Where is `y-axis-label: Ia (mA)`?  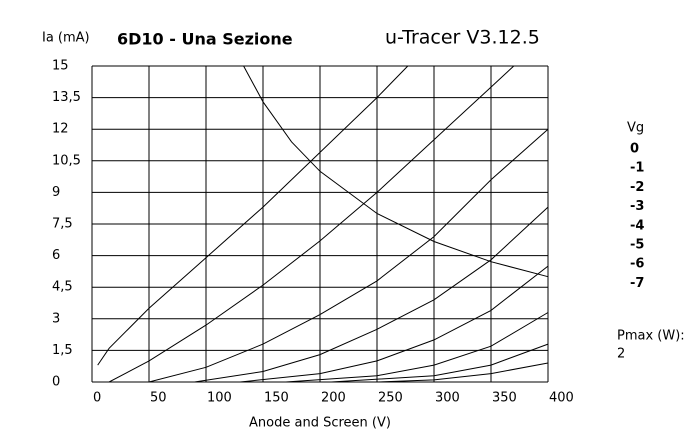 y-axis-label: Ia (mA) is located at coordinates (66, 38).